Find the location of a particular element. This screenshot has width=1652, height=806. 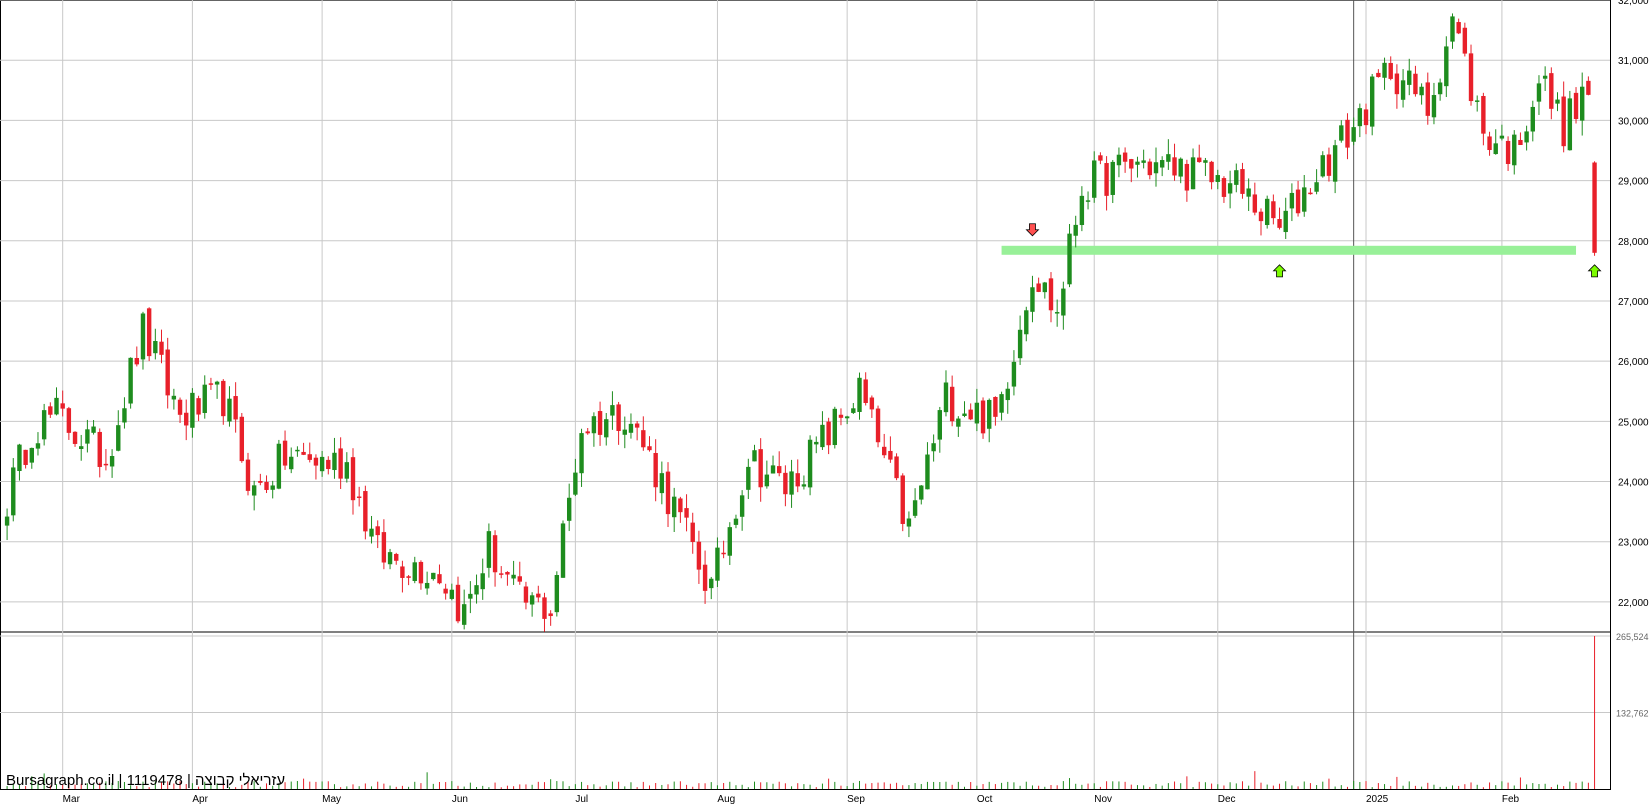

price-tick-label: 31,000 is located at coordinates (1633, 61).